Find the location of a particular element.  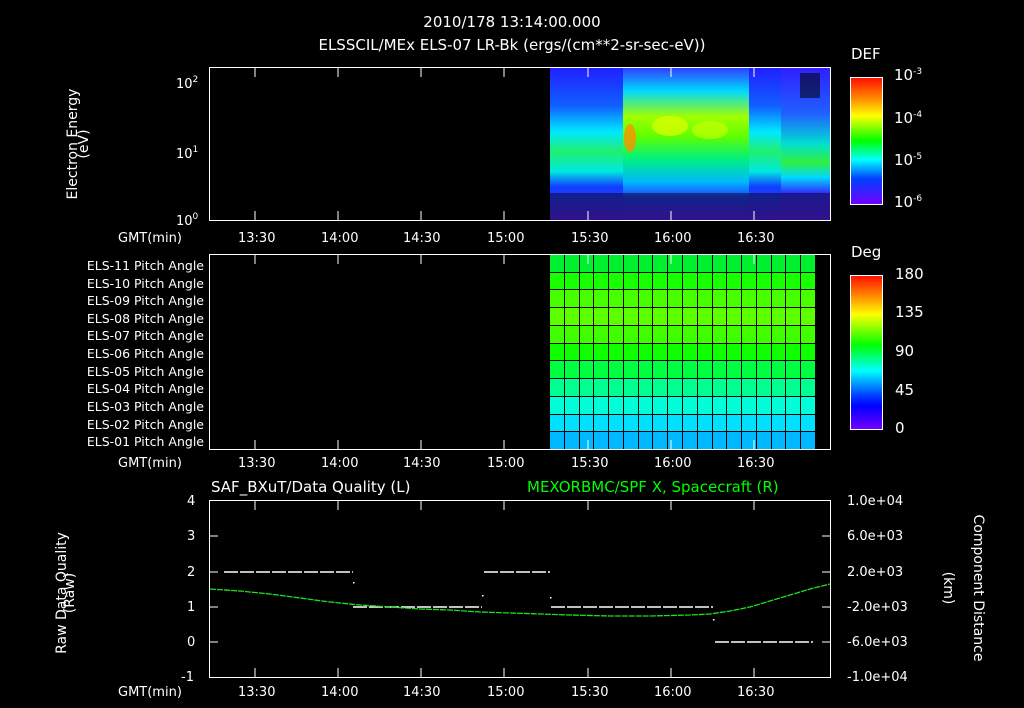

dist-ytick-1e4: 1.0e+04 is located at coordinates (875, 501).